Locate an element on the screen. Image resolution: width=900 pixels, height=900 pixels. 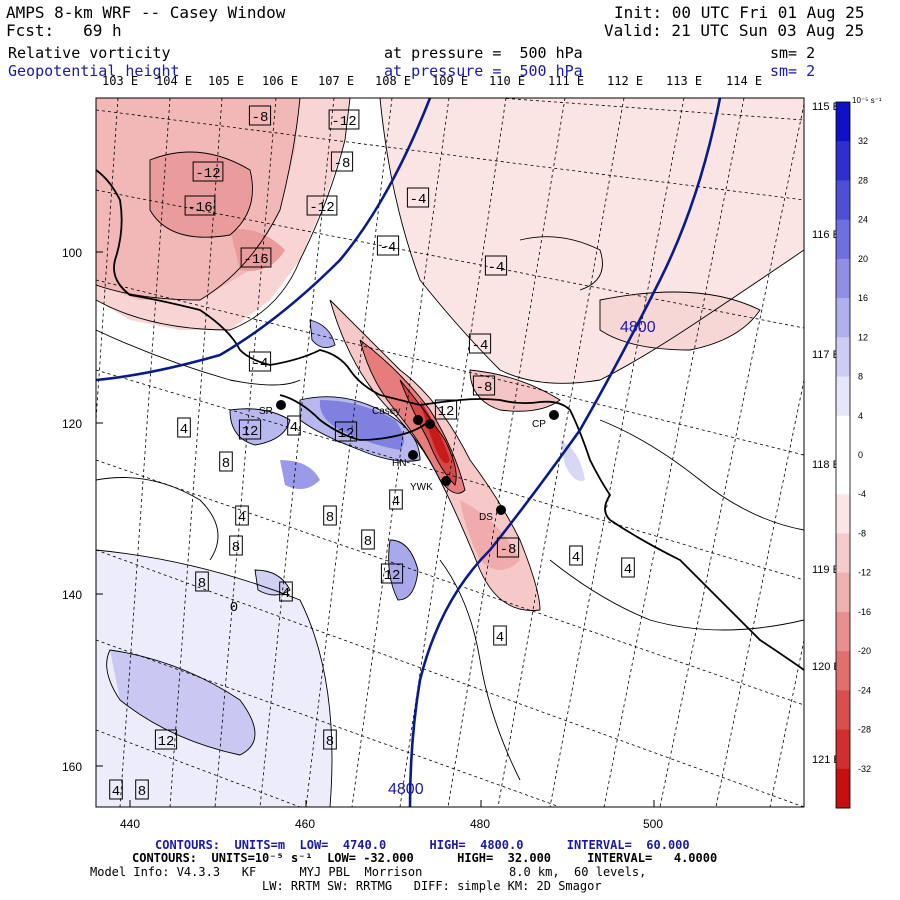
lon-label: 103 E is located at coordinates (120, 81).